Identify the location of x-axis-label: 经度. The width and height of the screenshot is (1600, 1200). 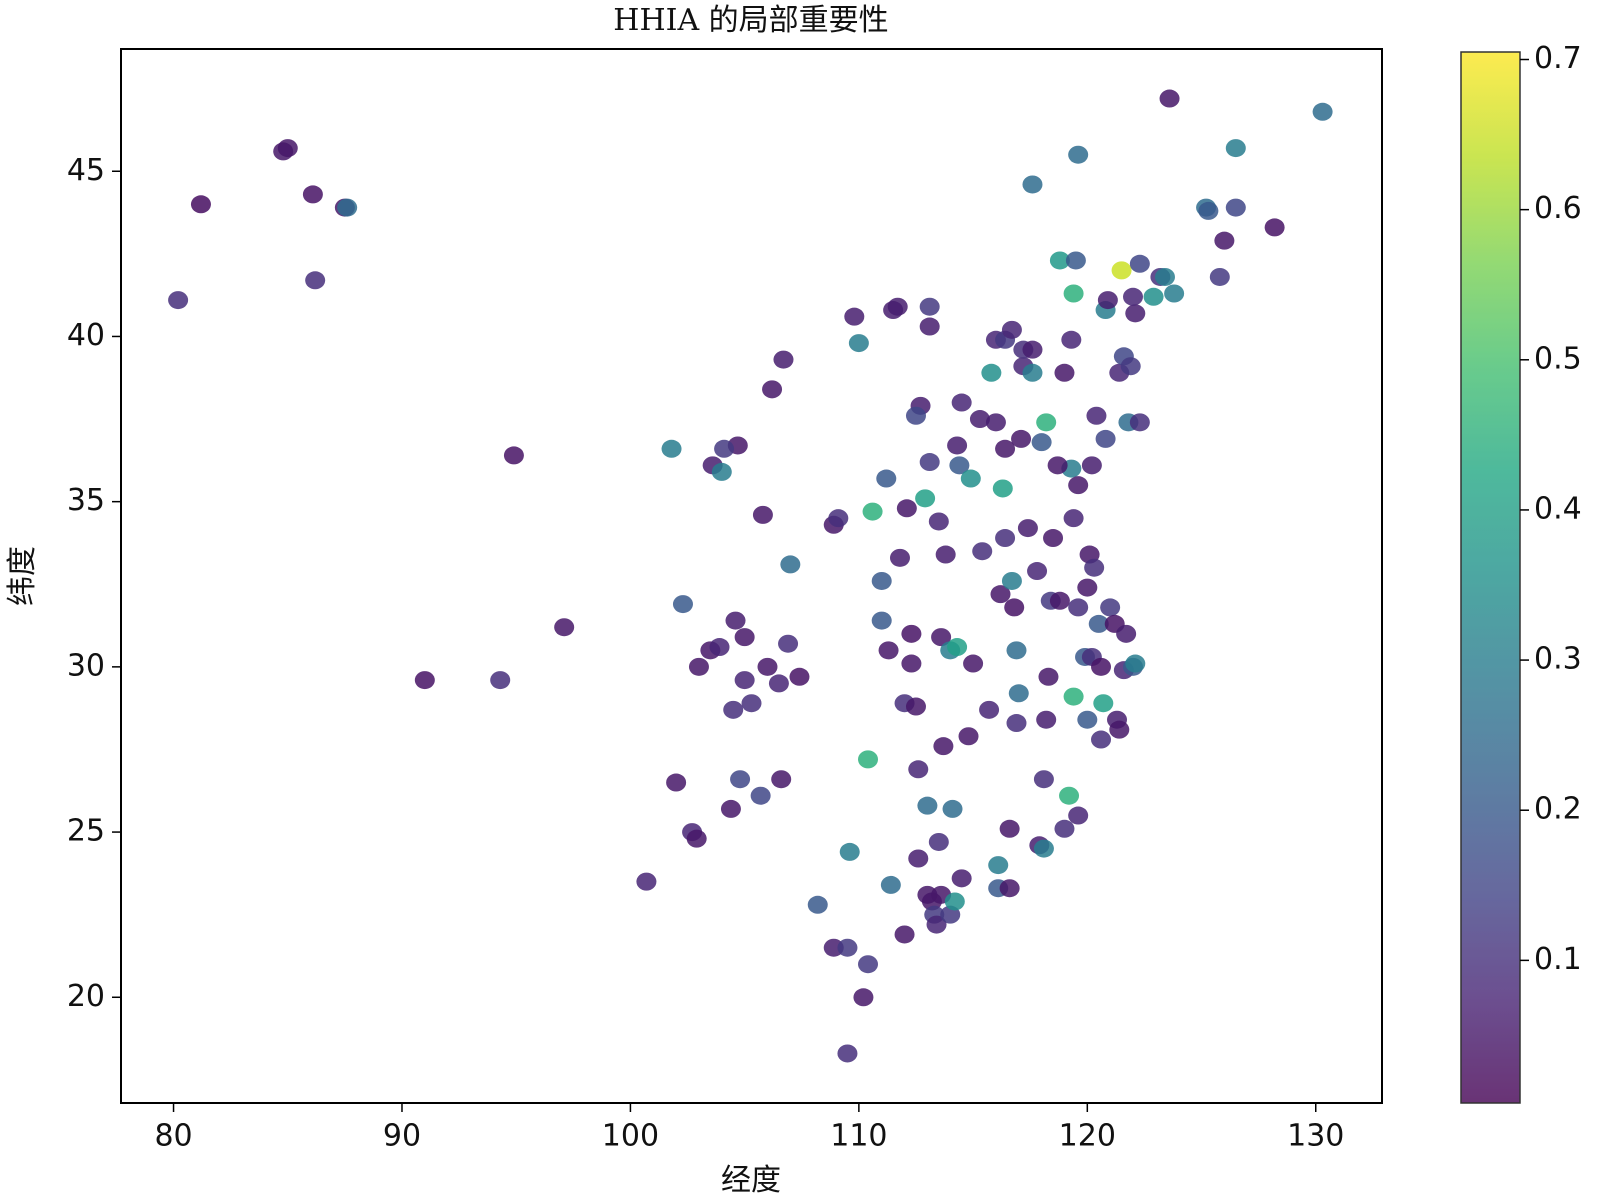
(751, 1180).